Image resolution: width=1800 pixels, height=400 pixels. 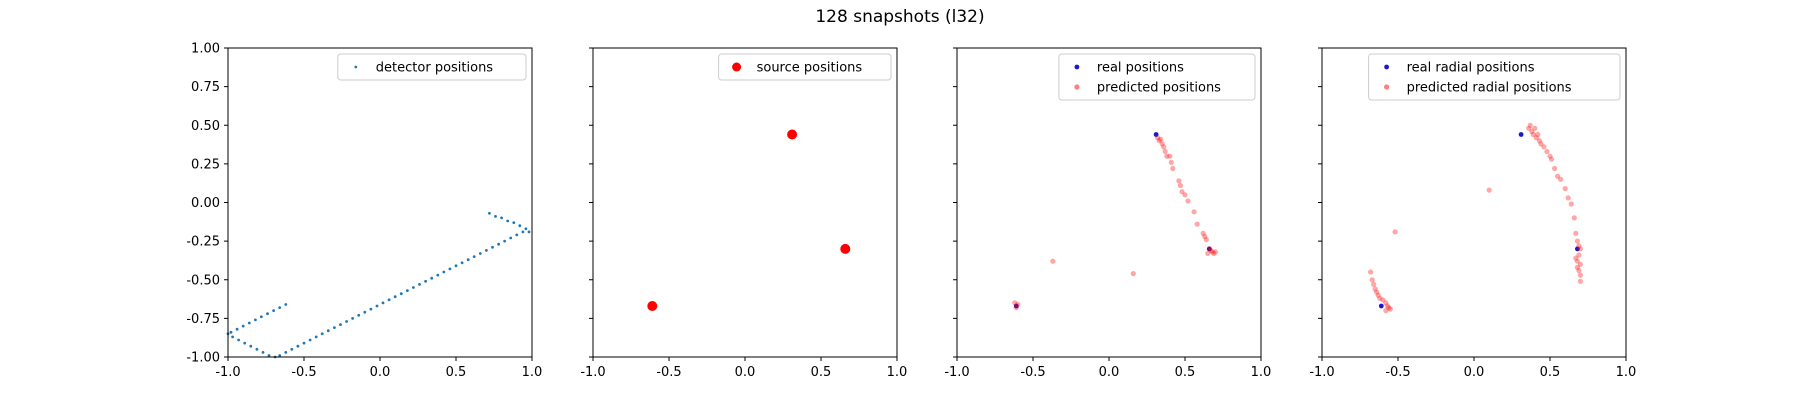 What do you see at coordinates (205, 164) in the screenshot?
I see `y-tick-label: 0.25` at bounding box center [205, 164].